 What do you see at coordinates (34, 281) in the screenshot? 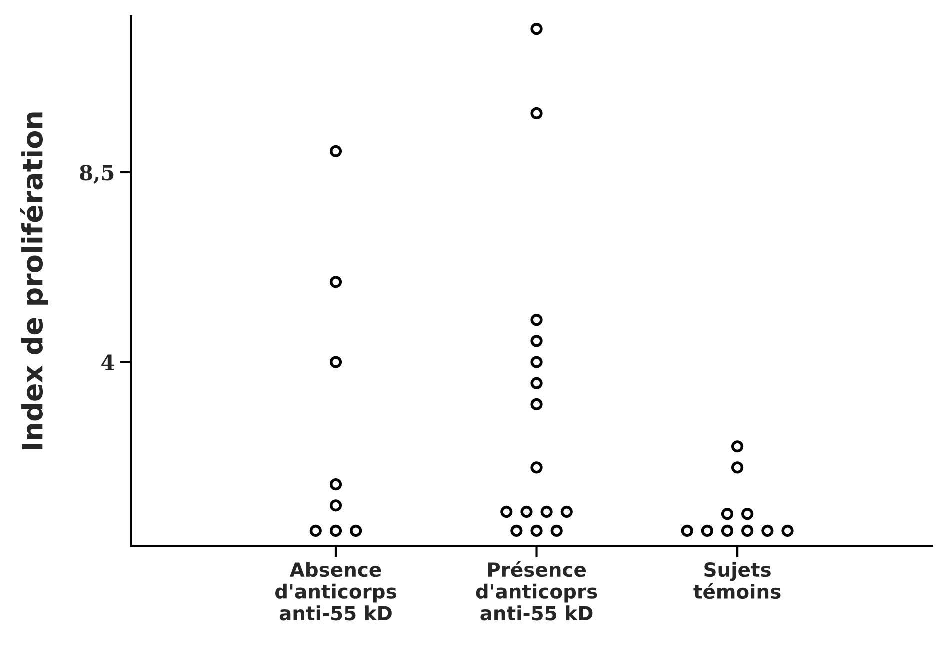
I see `y-axis-title: Index de prolifération` at bounding box center [34, 281].